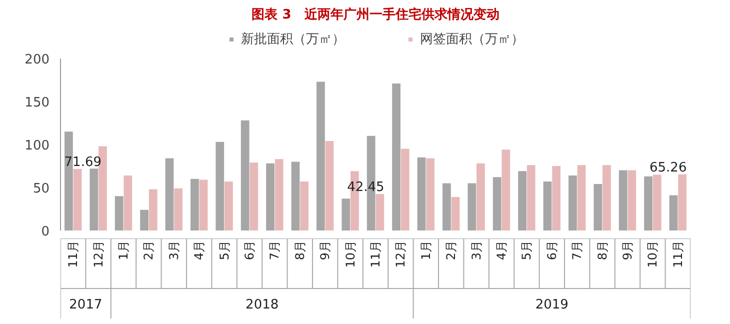 This screenshot has width=730, height=324. Describe the element at coordinates (472, 39) in the screenshot. I see `legend-label: 网签面积（万㎡）` at that location.